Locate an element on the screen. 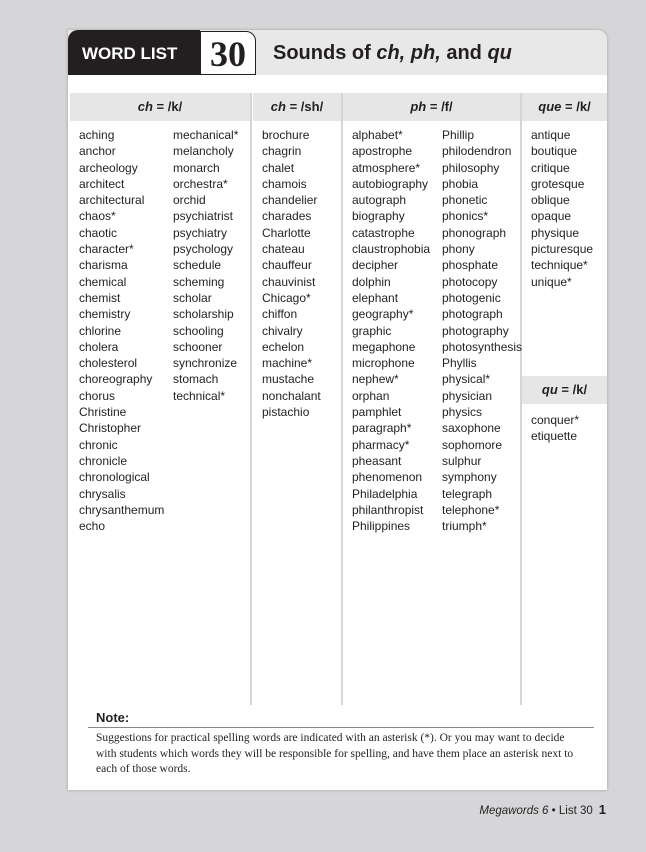 The width and height of the screenshot is (646, 852). word-item: chiffon is located at coordinates (280, 314).